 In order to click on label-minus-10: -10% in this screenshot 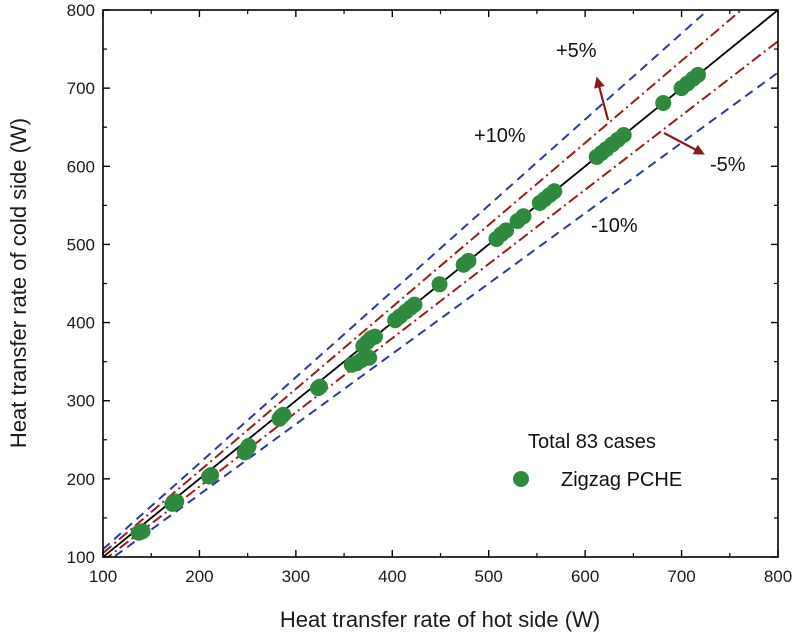, I will do `click(614, 226)`.